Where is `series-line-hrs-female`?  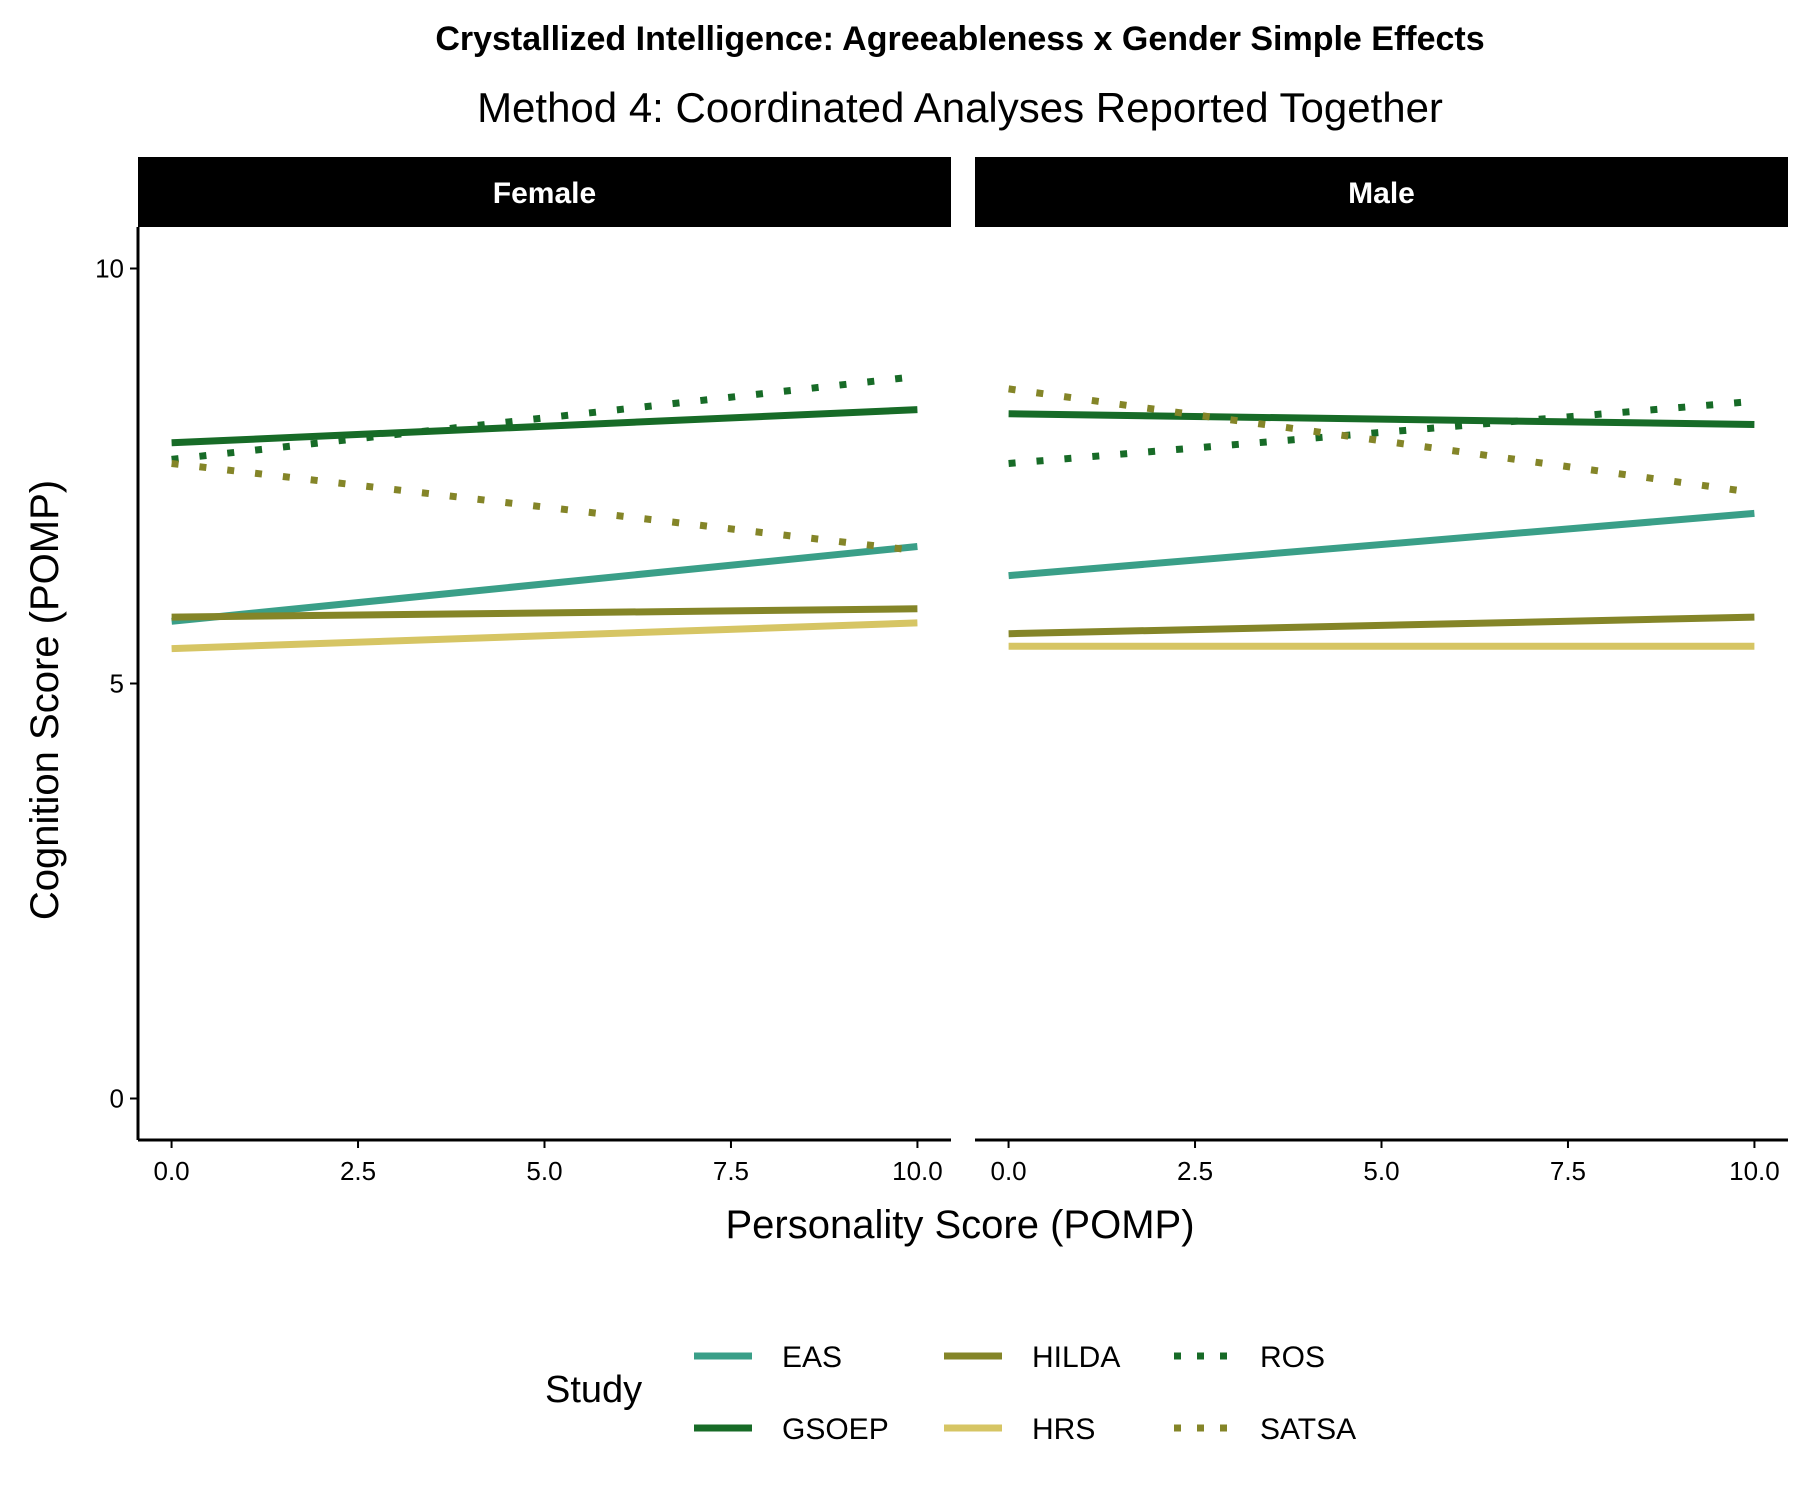 series-line-hrs-female is located at coordinates (544, 636).